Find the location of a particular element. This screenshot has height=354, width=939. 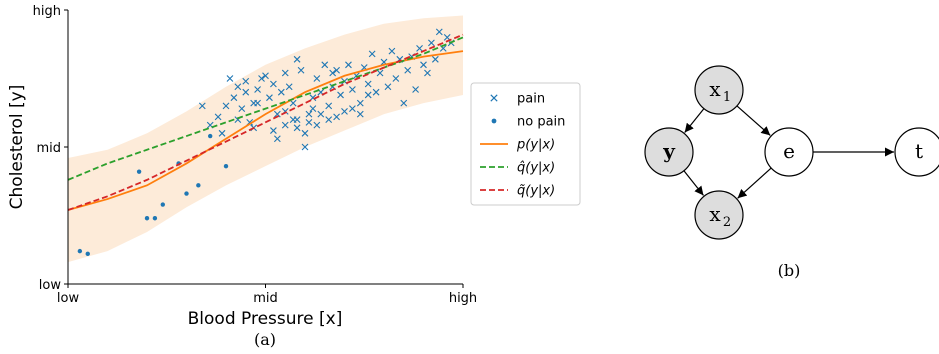

y-tick-label: high is located at coordinates (47, 11).